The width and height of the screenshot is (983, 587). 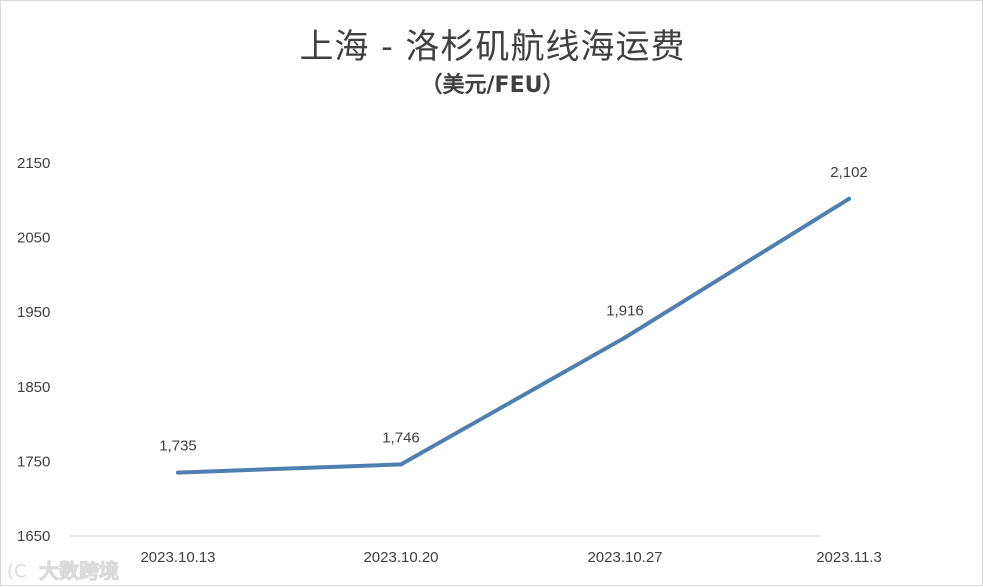 I want to click on y-tick-label: 2150, so click(x=33, y=163).